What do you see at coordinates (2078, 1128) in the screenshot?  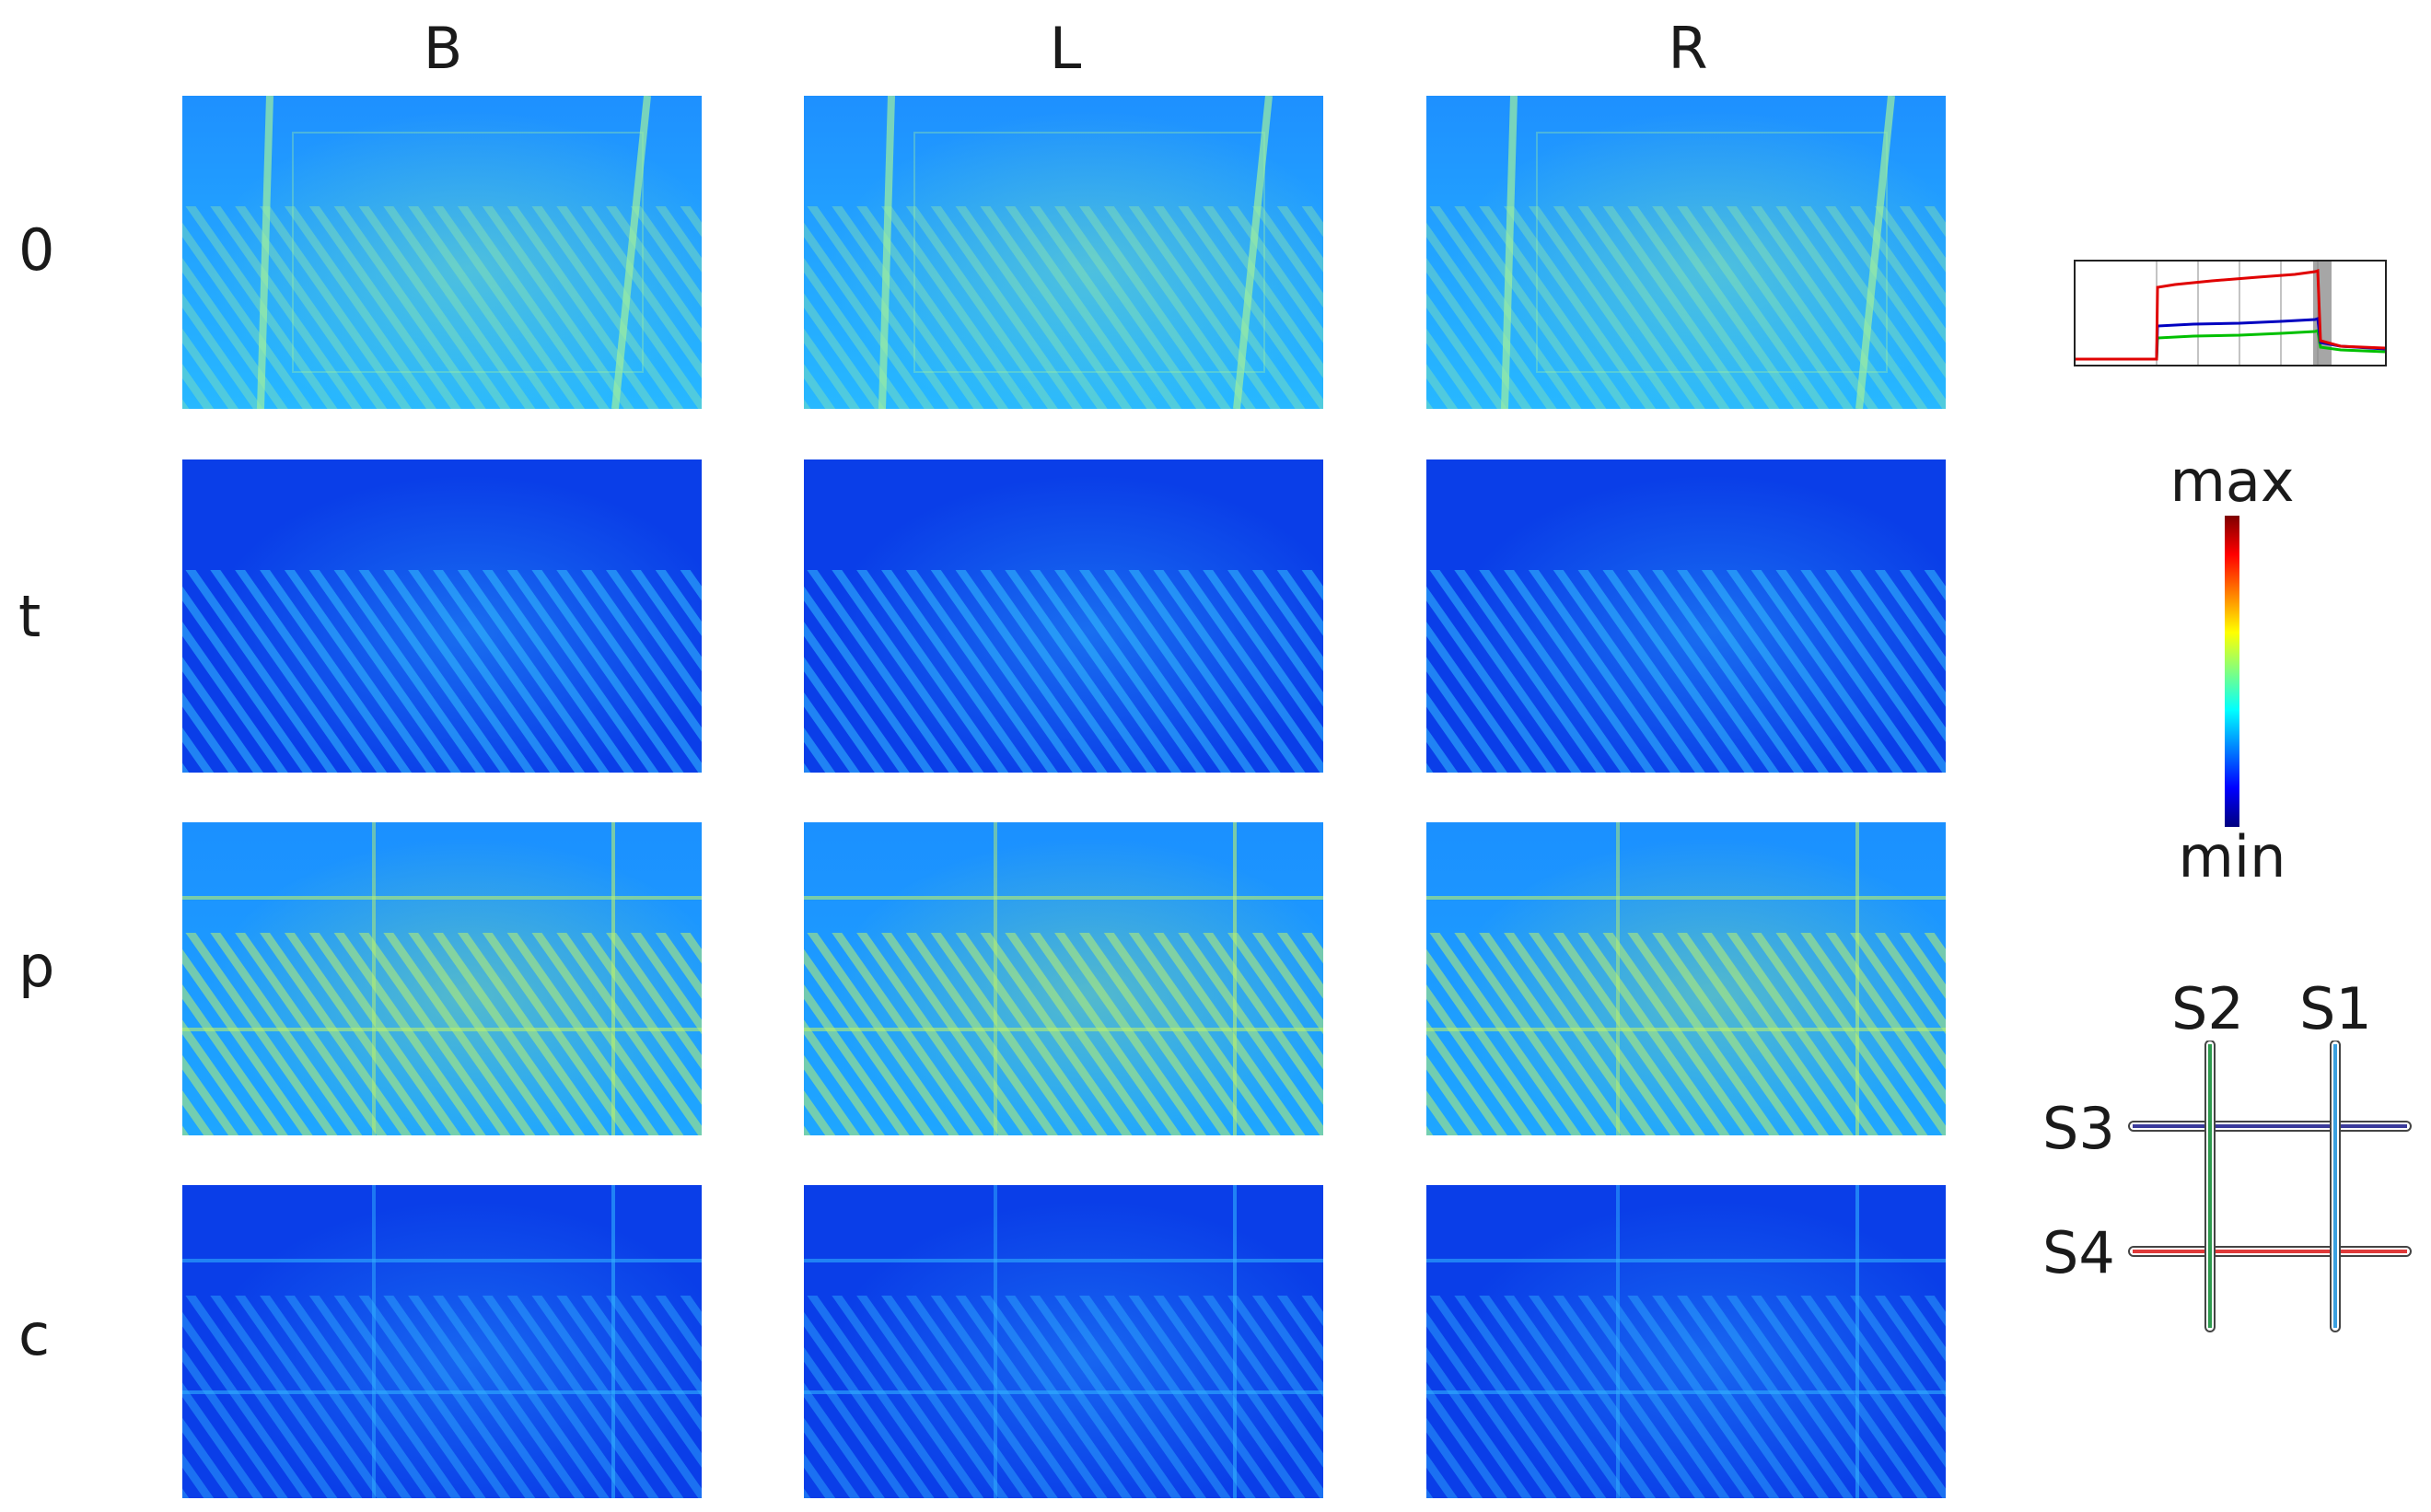 I see `sensor-label-s3: S3` at bounding box center [2078, 1128].